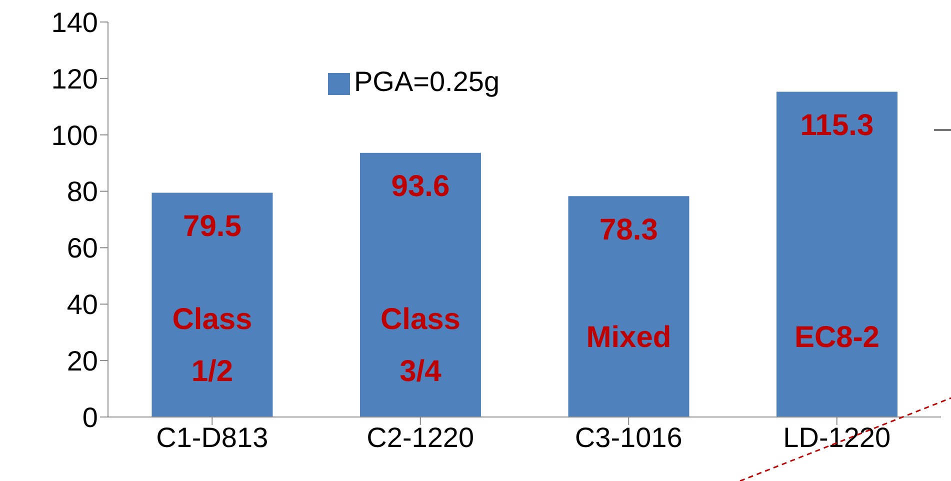  What do you see at coordinates (212, 345) in the screenshot?
I see `annotation: Class 1/2` at bounding box center [212, 345].